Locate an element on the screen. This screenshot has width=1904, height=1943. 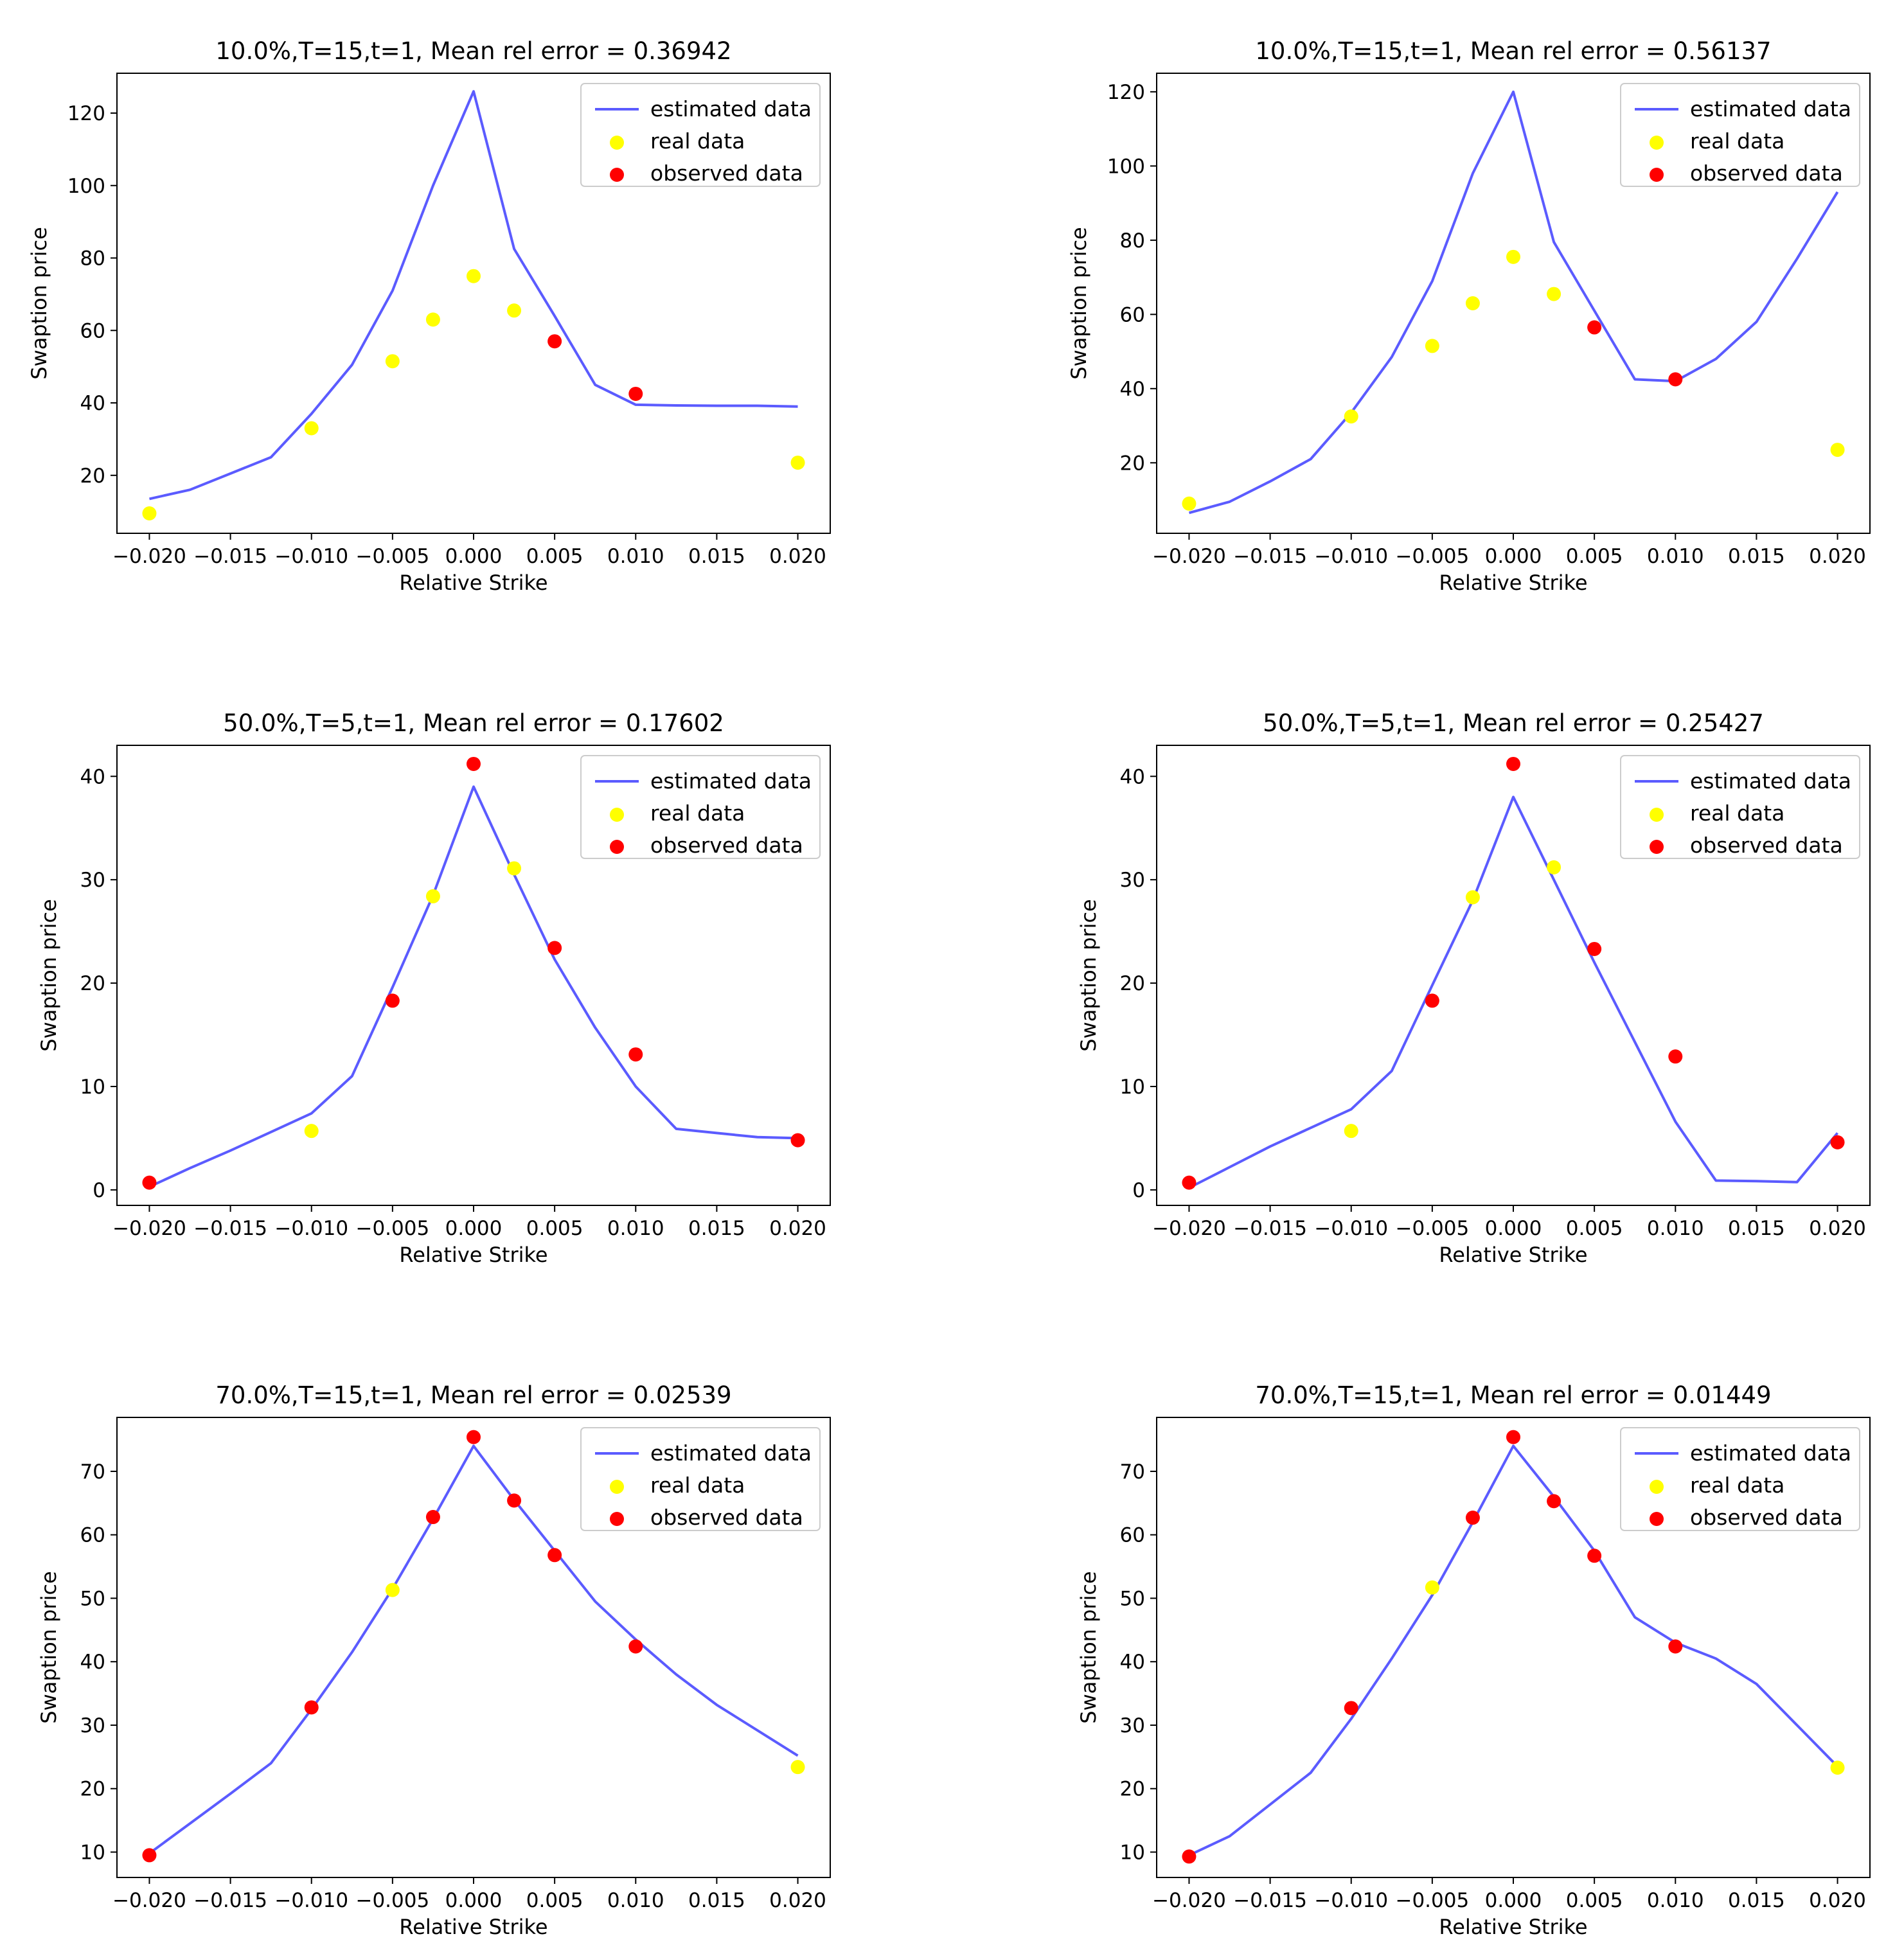
chart-title: 10.0%,T=15,t=1, Mean rel error = 0.36942 is located at coordinates (473, 51).